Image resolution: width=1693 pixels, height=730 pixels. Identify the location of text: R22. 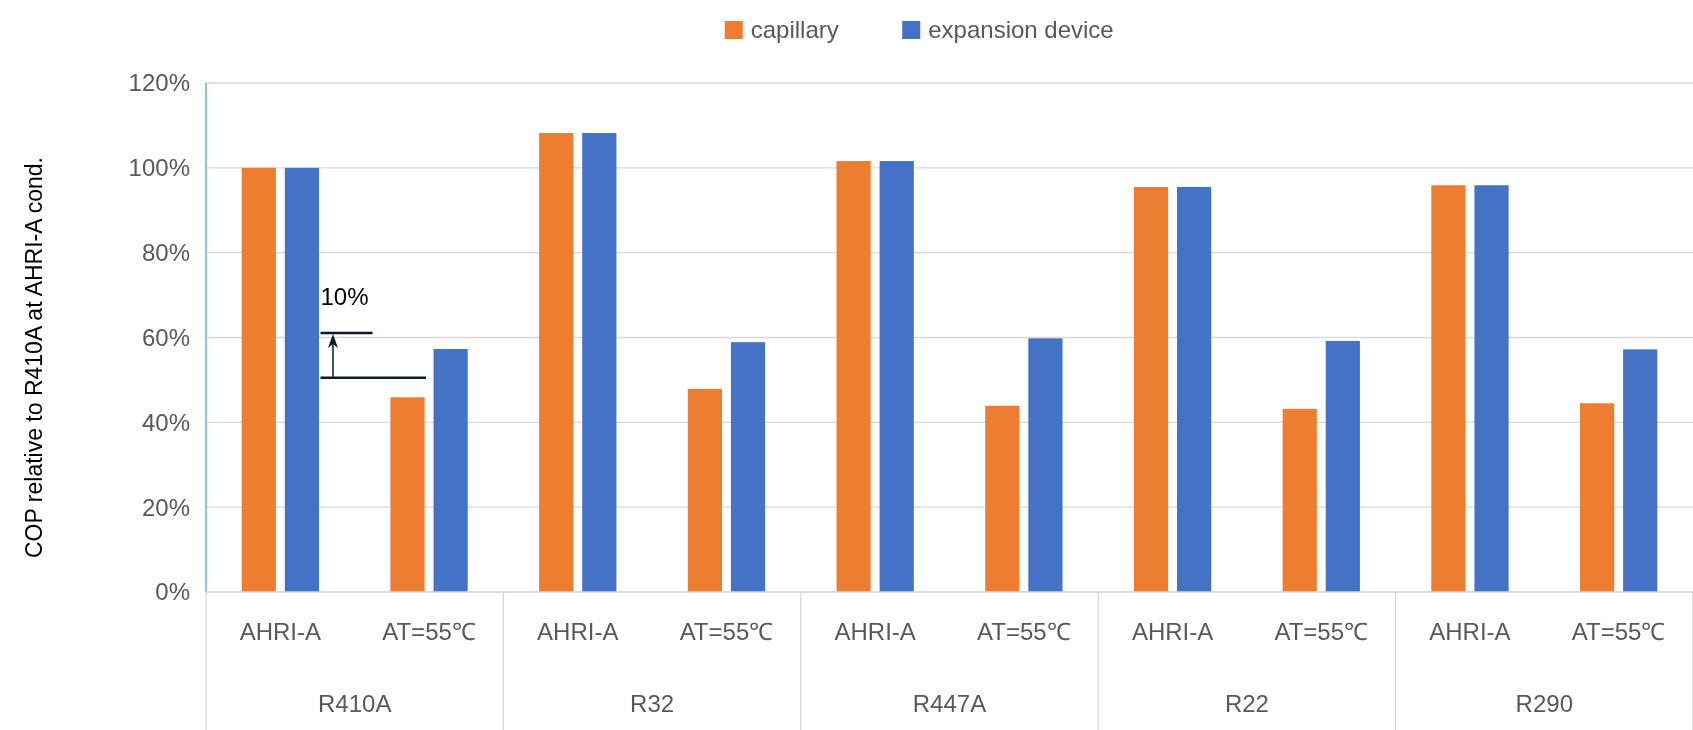
(1246, 704).